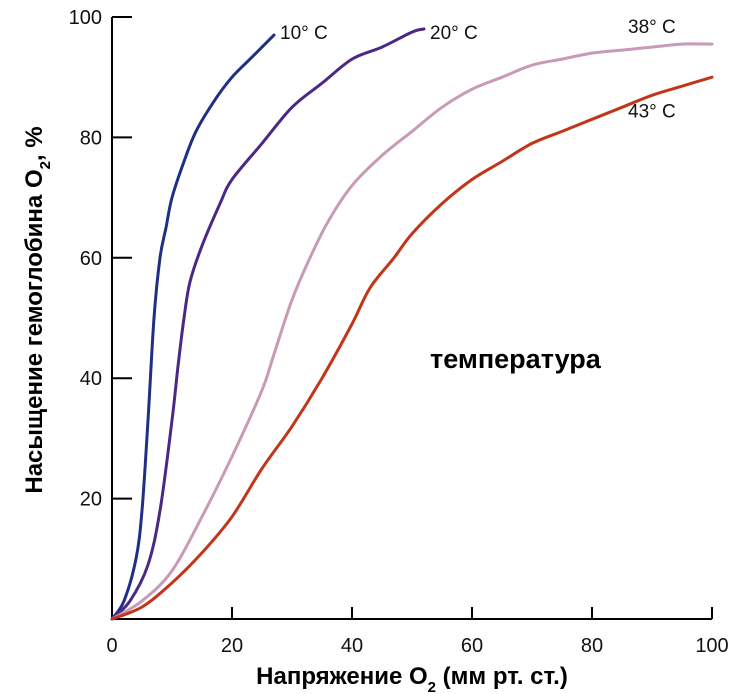  I want to click on y-axis-title: Насыщение гемоглобина O2, %, so click(37, 309).